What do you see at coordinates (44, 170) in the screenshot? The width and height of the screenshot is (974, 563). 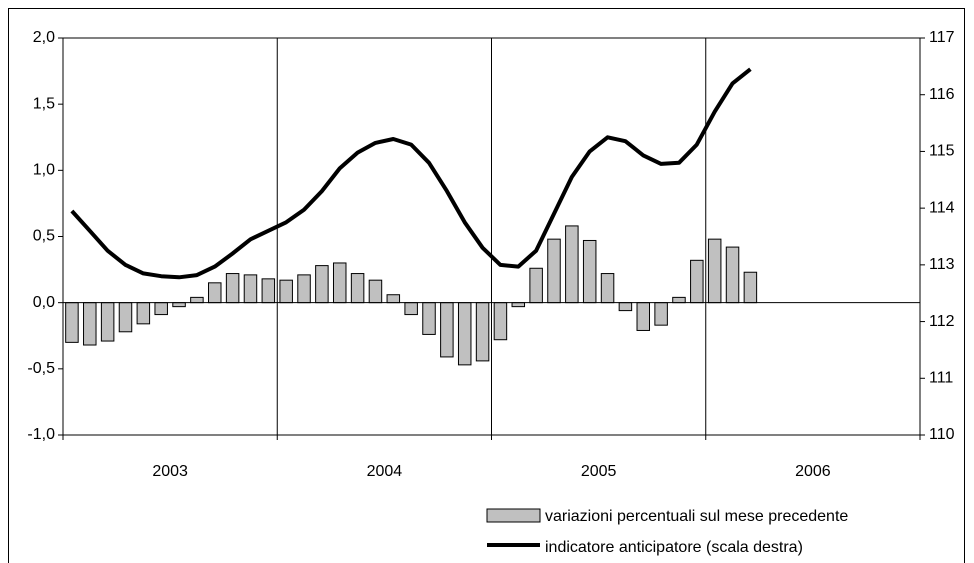 I see `y-tick-label: 1,0` at bounding box center [44, 170].